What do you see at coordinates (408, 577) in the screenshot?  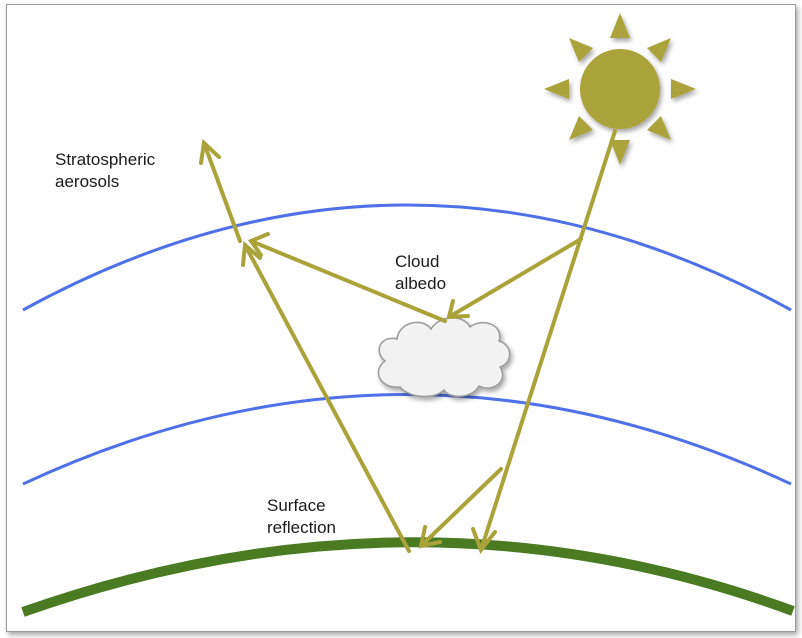 I see `ground-surface` at bounding box center [408, 577].